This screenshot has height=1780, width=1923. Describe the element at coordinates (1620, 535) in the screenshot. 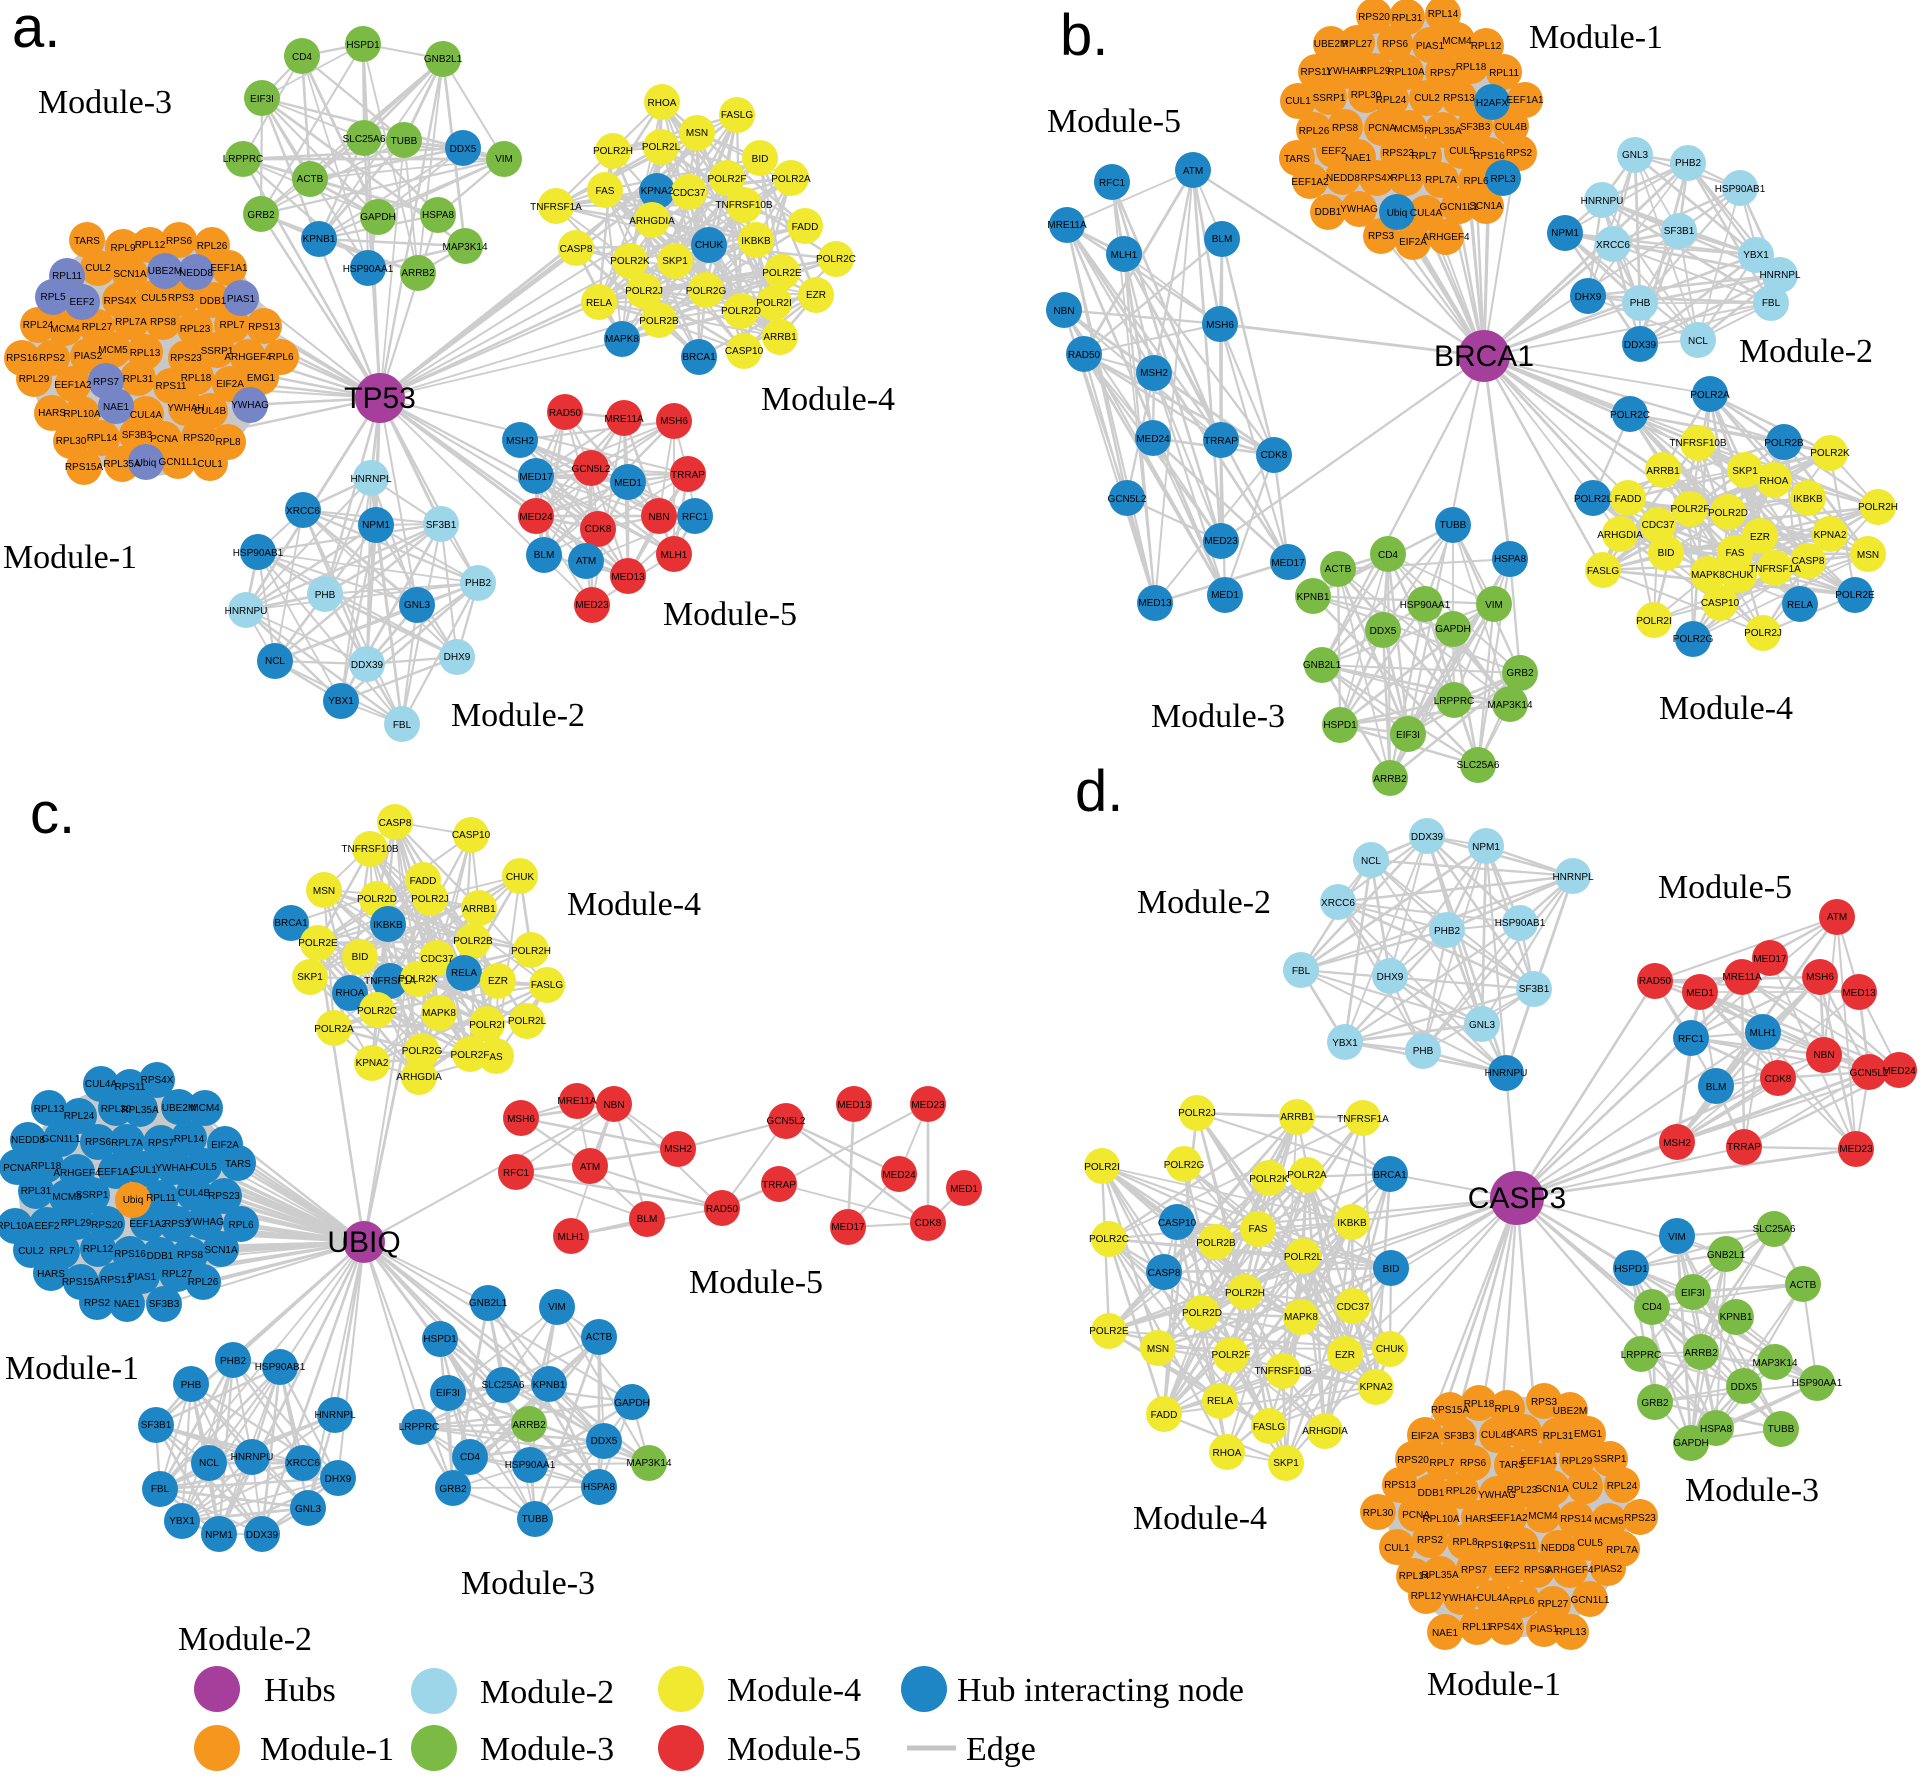

I see `svg-text: ARHGDIA` at that location.